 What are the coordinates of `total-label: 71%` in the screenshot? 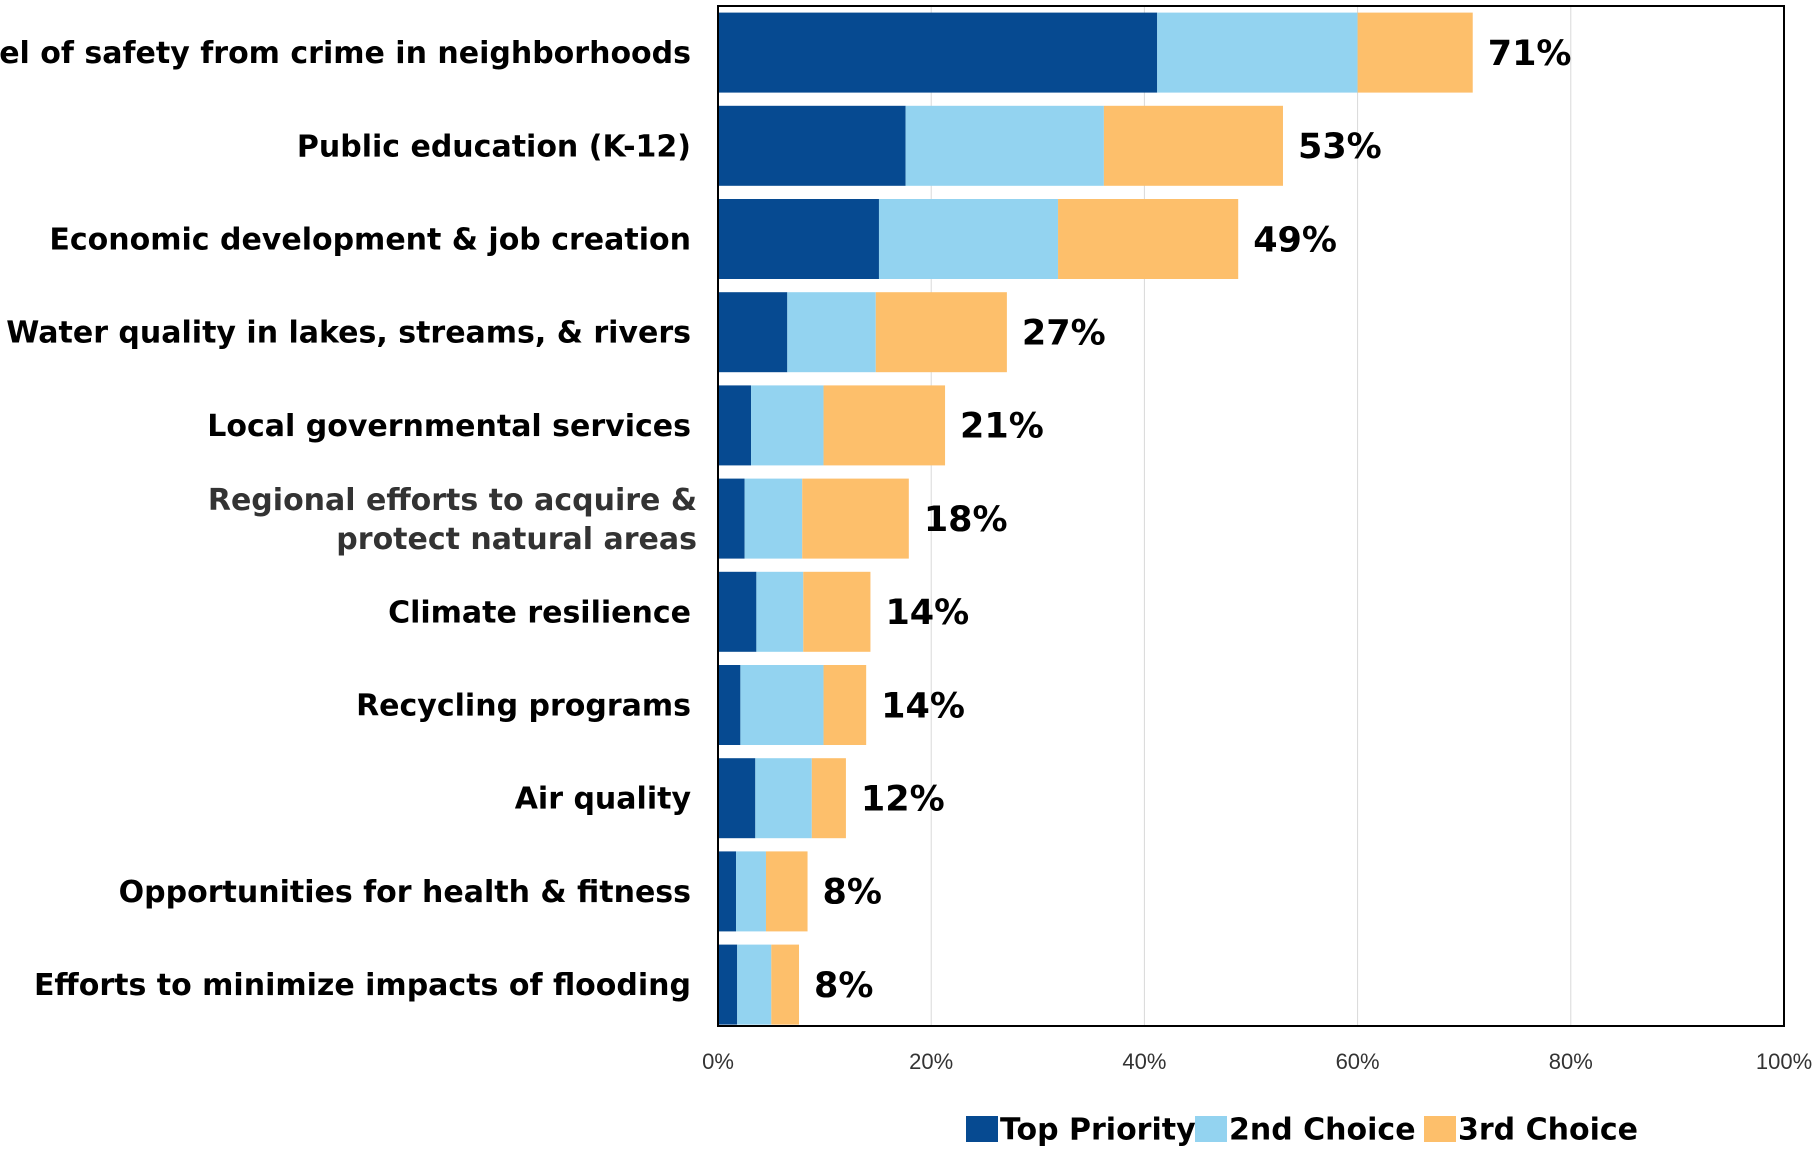 It's located at (1530, 54).